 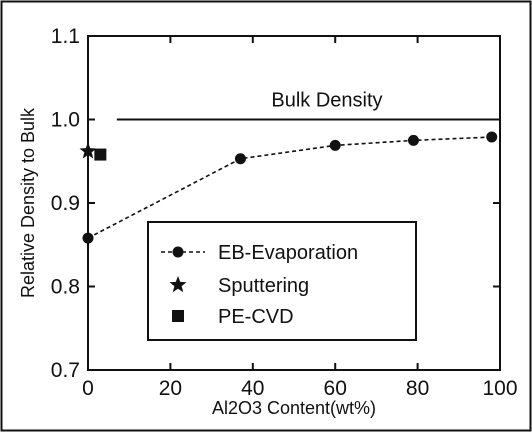 What do you see at coordinates (65, 370) in the screenshot?
I see `y-tick-label: 0.7` at bounding box center [65, 370].